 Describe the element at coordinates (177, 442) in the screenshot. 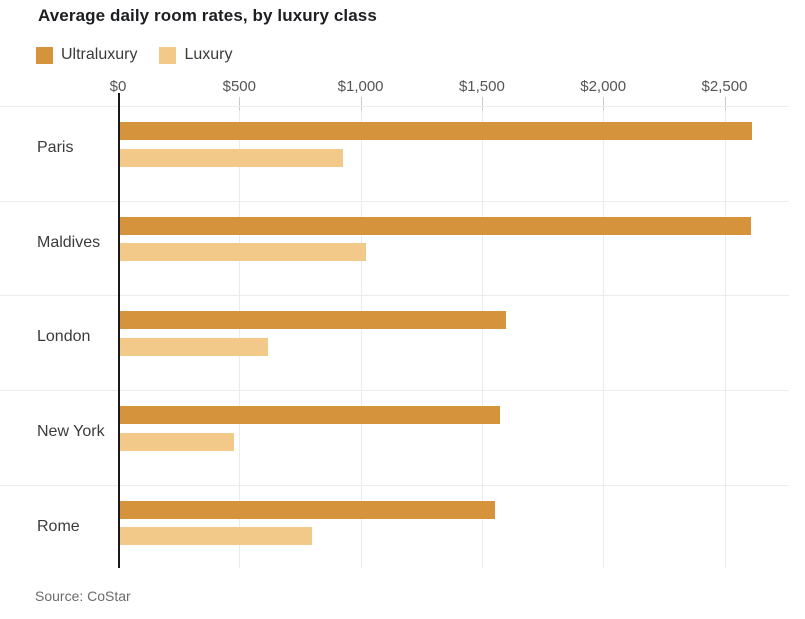

I see `bar-luxury-new-york` at that location.